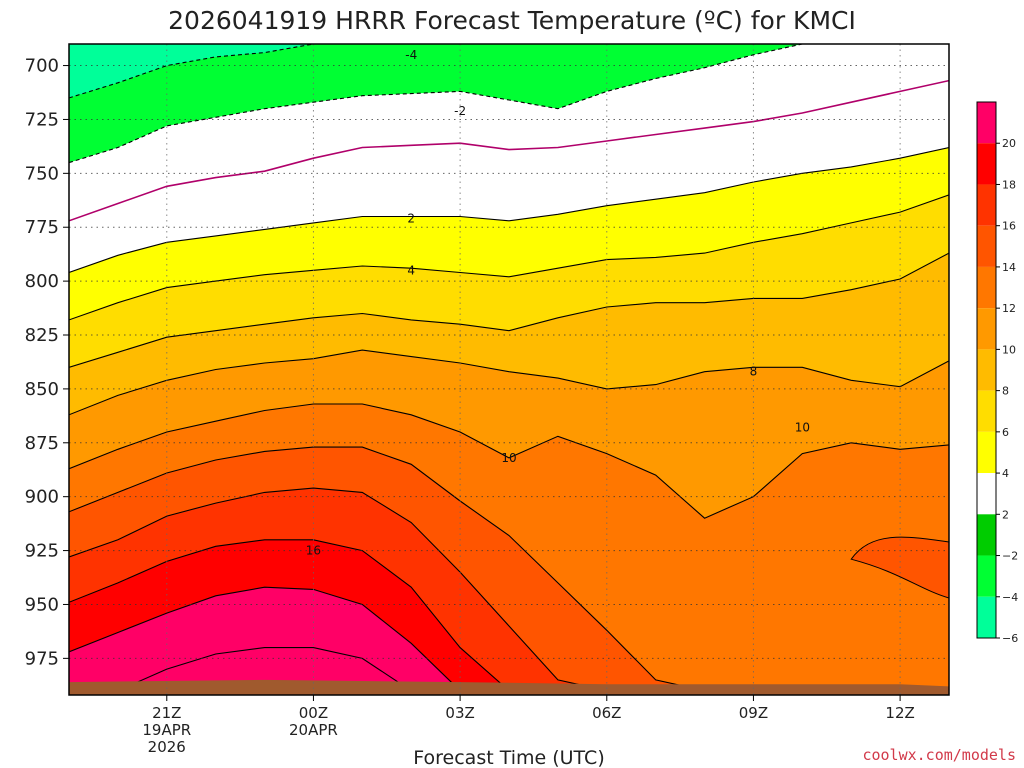 This screenshot has width=1024, height=768. What do you see at coordinates (753, 713) in the screenshot?
I see `x-tick-label-09Z-0: 09Z` at bounding box center [753, 713].